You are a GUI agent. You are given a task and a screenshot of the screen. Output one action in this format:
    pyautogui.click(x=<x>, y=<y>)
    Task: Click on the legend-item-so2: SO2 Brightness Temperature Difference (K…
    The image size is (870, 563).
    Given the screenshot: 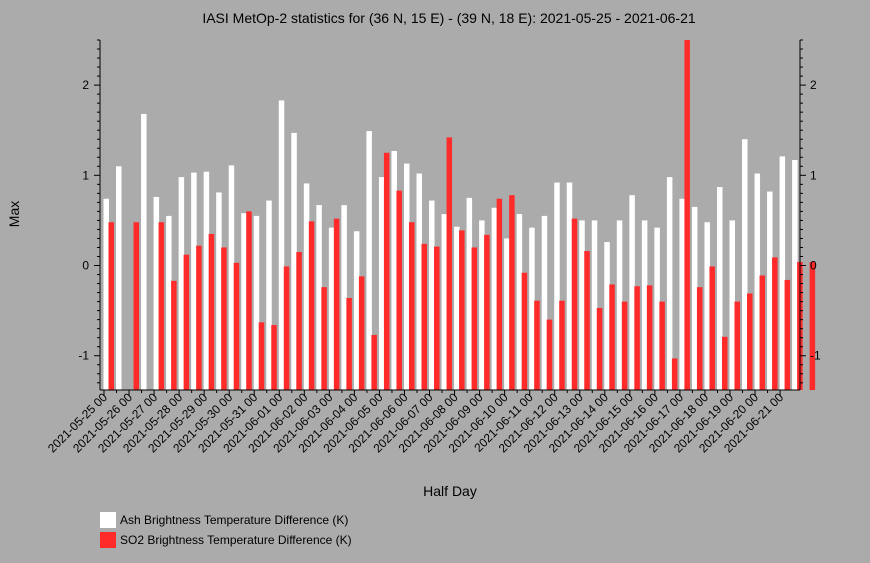 What is the action you would take?
    pyautogui.click(x=226, y=540)
    